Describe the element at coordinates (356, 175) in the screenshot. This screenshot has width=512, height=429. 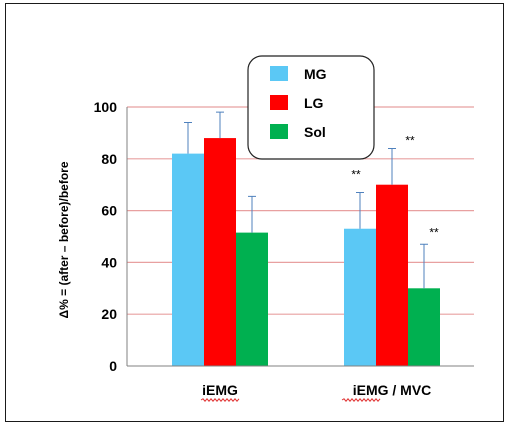
I see `significance-mark-0: **` at that location.